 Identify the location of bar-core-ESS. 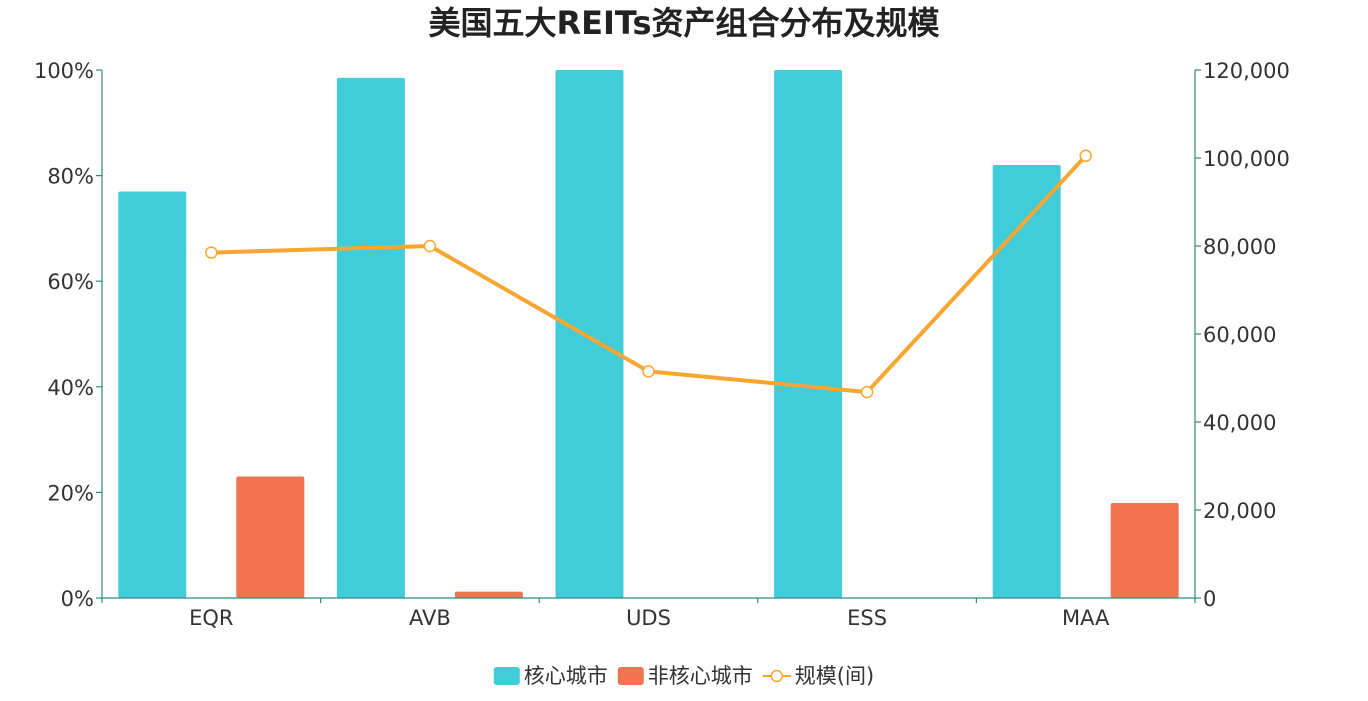
(808, 334).